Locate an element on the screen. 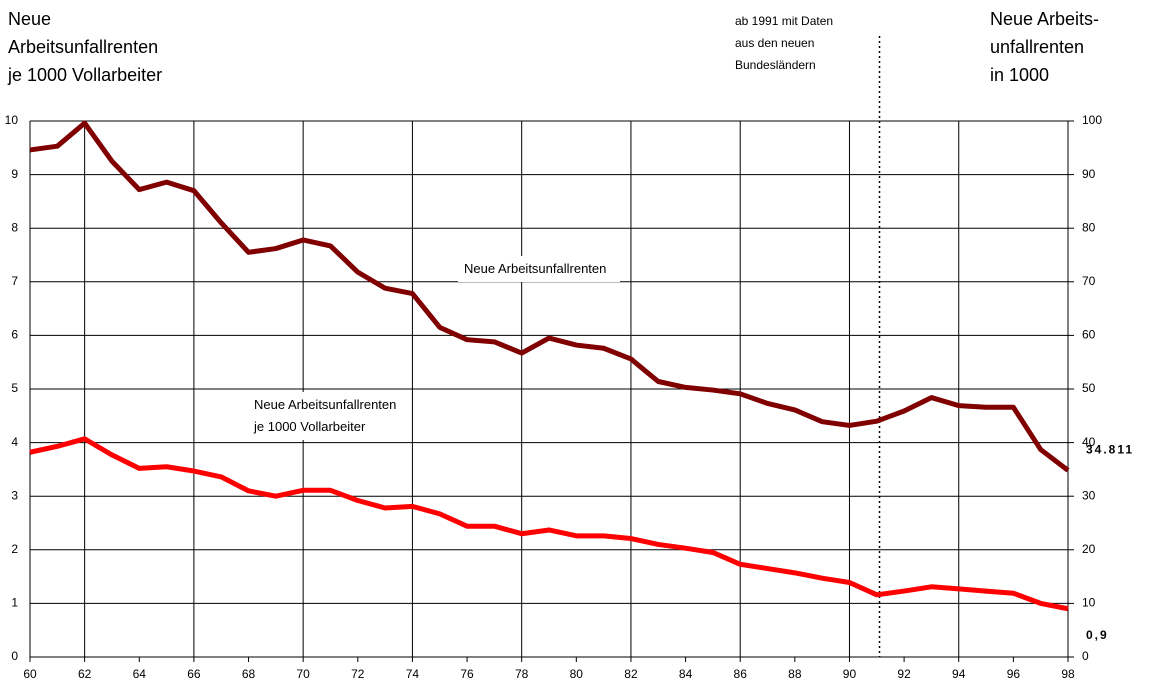 This screenshot has width=1150, height=691. y2-tick-label: 70 is located at coordinates (1089, 281).